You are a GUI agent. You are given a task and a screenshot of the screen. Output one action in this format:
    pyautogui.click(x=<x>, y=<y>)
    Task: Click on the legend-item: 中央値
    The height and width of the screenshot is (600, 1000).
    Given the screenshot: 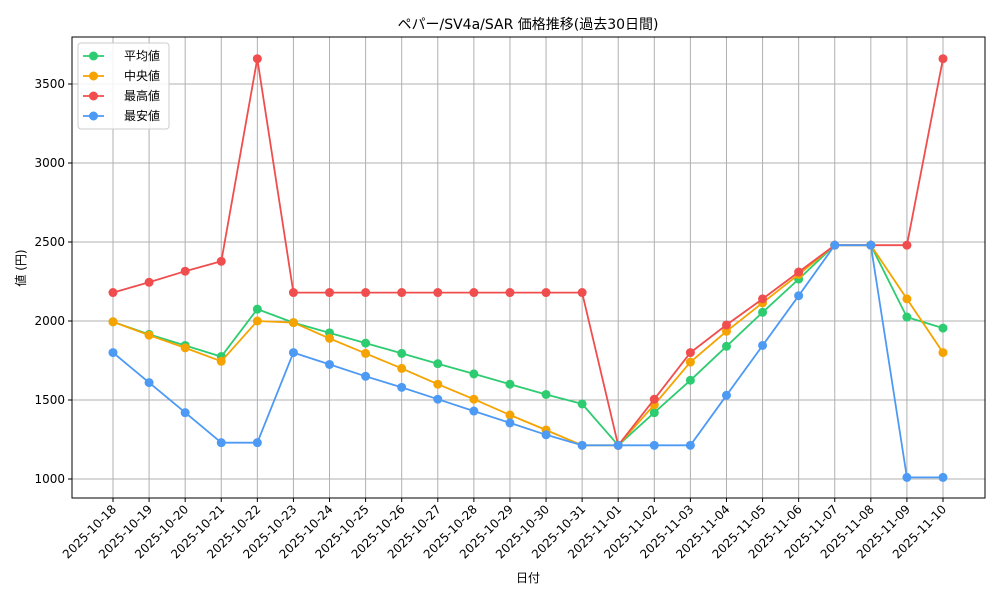 What is the action you would take?
    pyautogui.click(x=121, y=75)
    